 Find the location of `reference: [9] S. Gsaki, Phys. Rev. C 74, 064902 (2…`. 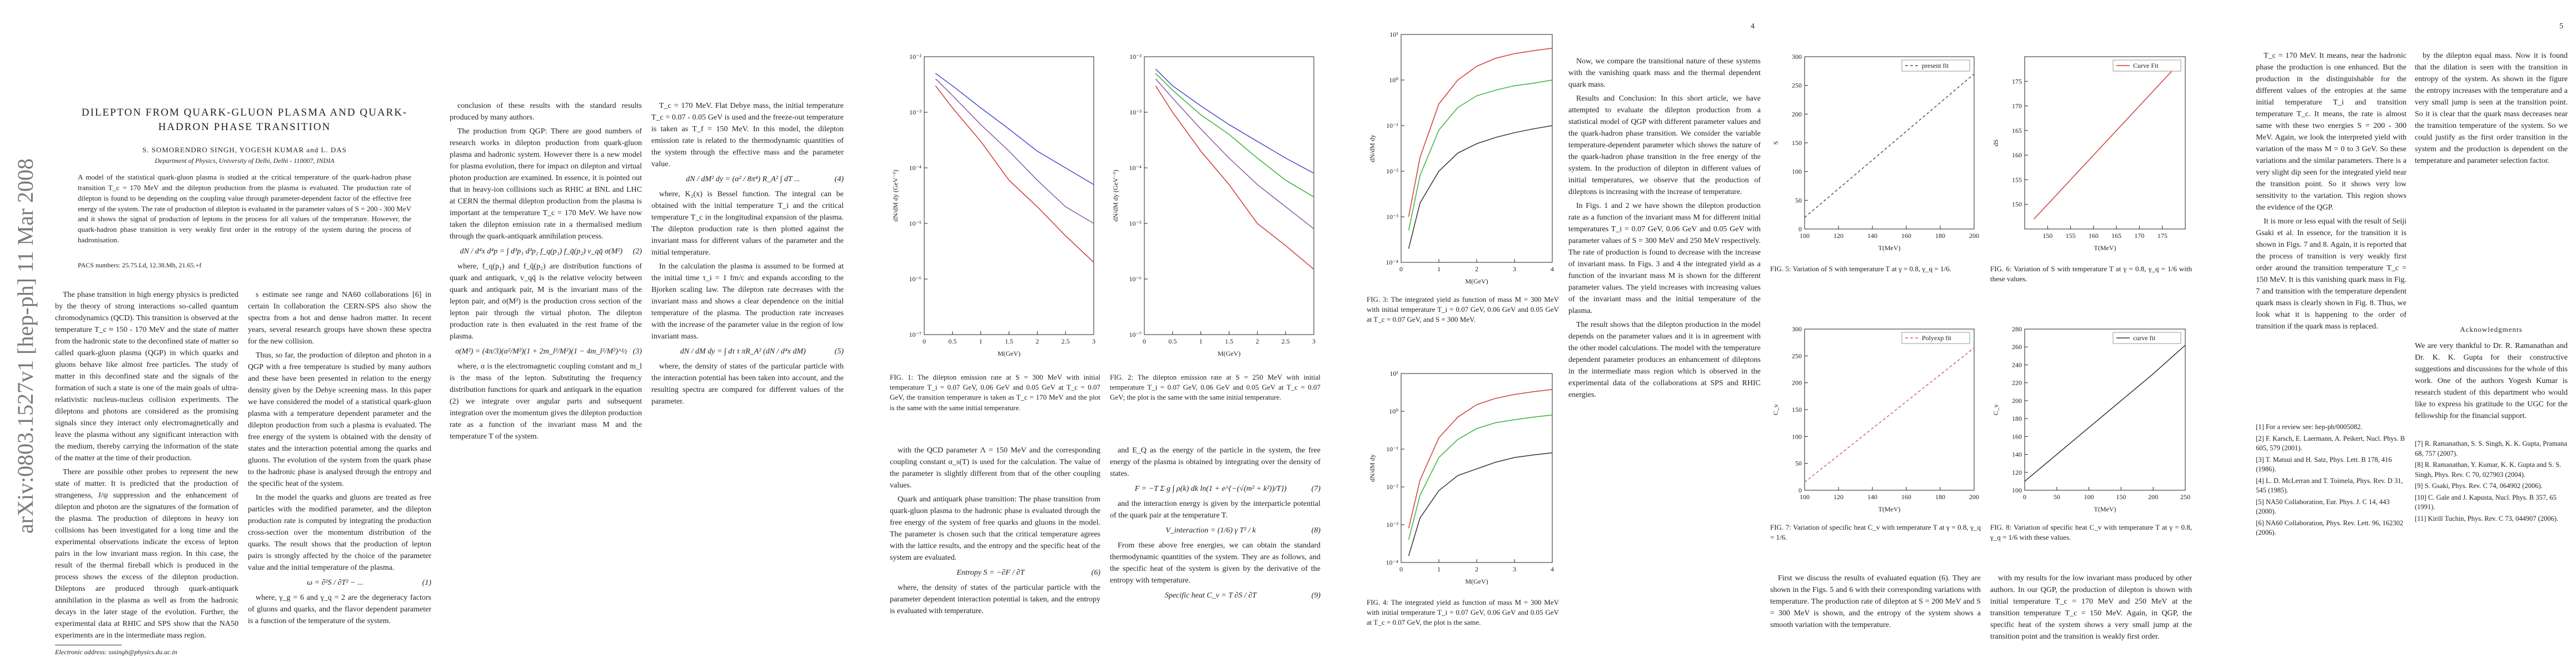

reference: [9] S. Gsaki, Phys. Rev. C 74, 064902 (2… is located at coordinates (2479, 486).